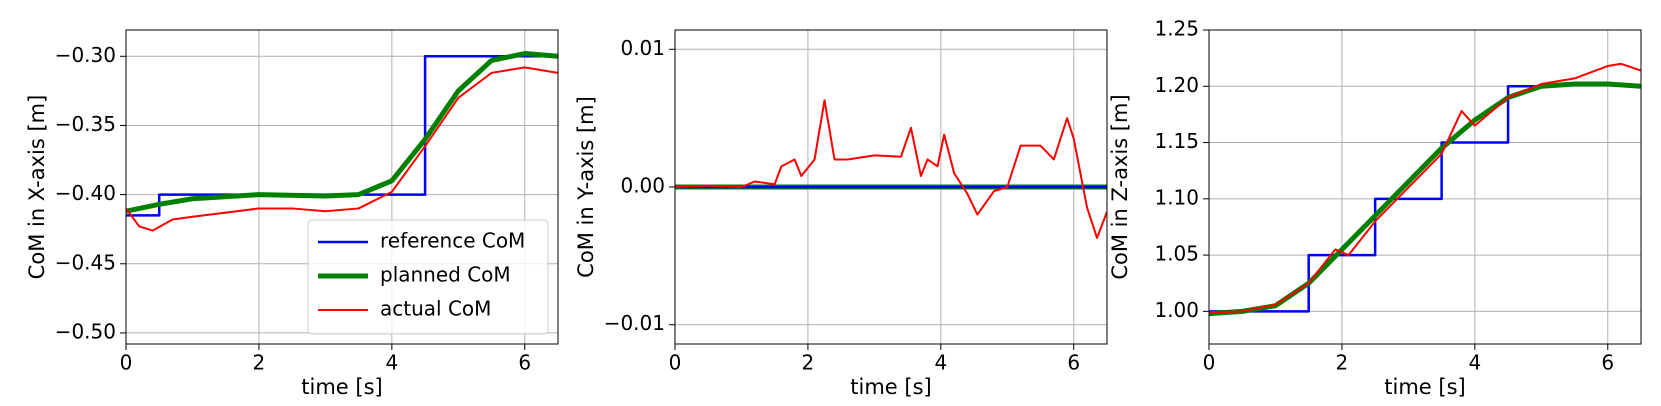 This screenshot has width=1661, height=406. What do you see at coordinates (85, 124) in the screenshot?
I see `y-tick-label: −0.35` at bounding box center [85, 124].